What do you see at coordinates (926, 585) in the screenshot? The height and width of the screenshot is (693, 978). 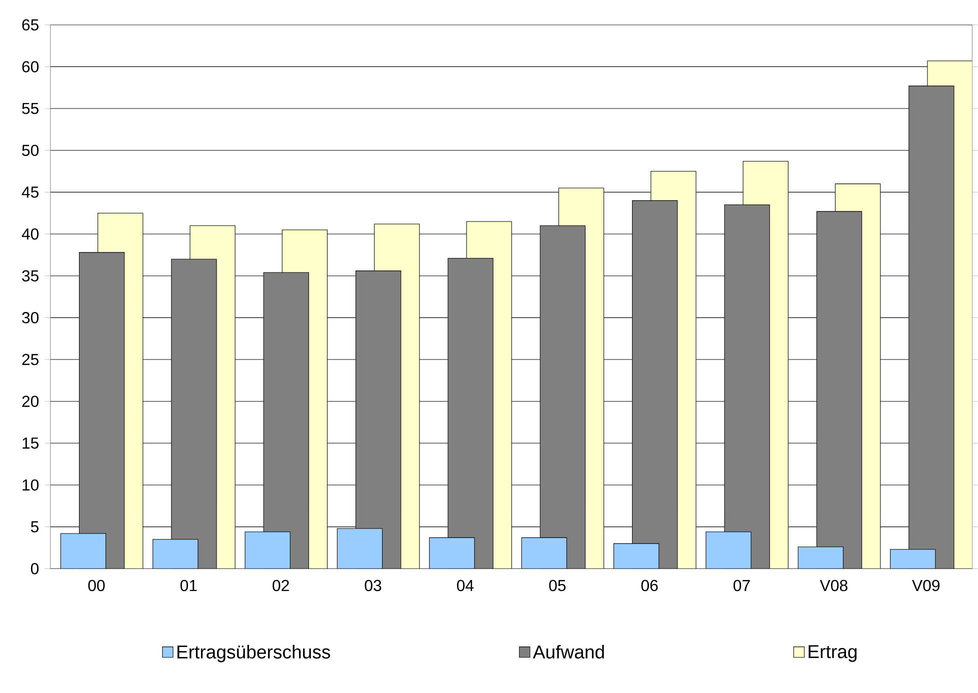 I see `x-tick-label: V09` at bounding box center [926, 585].